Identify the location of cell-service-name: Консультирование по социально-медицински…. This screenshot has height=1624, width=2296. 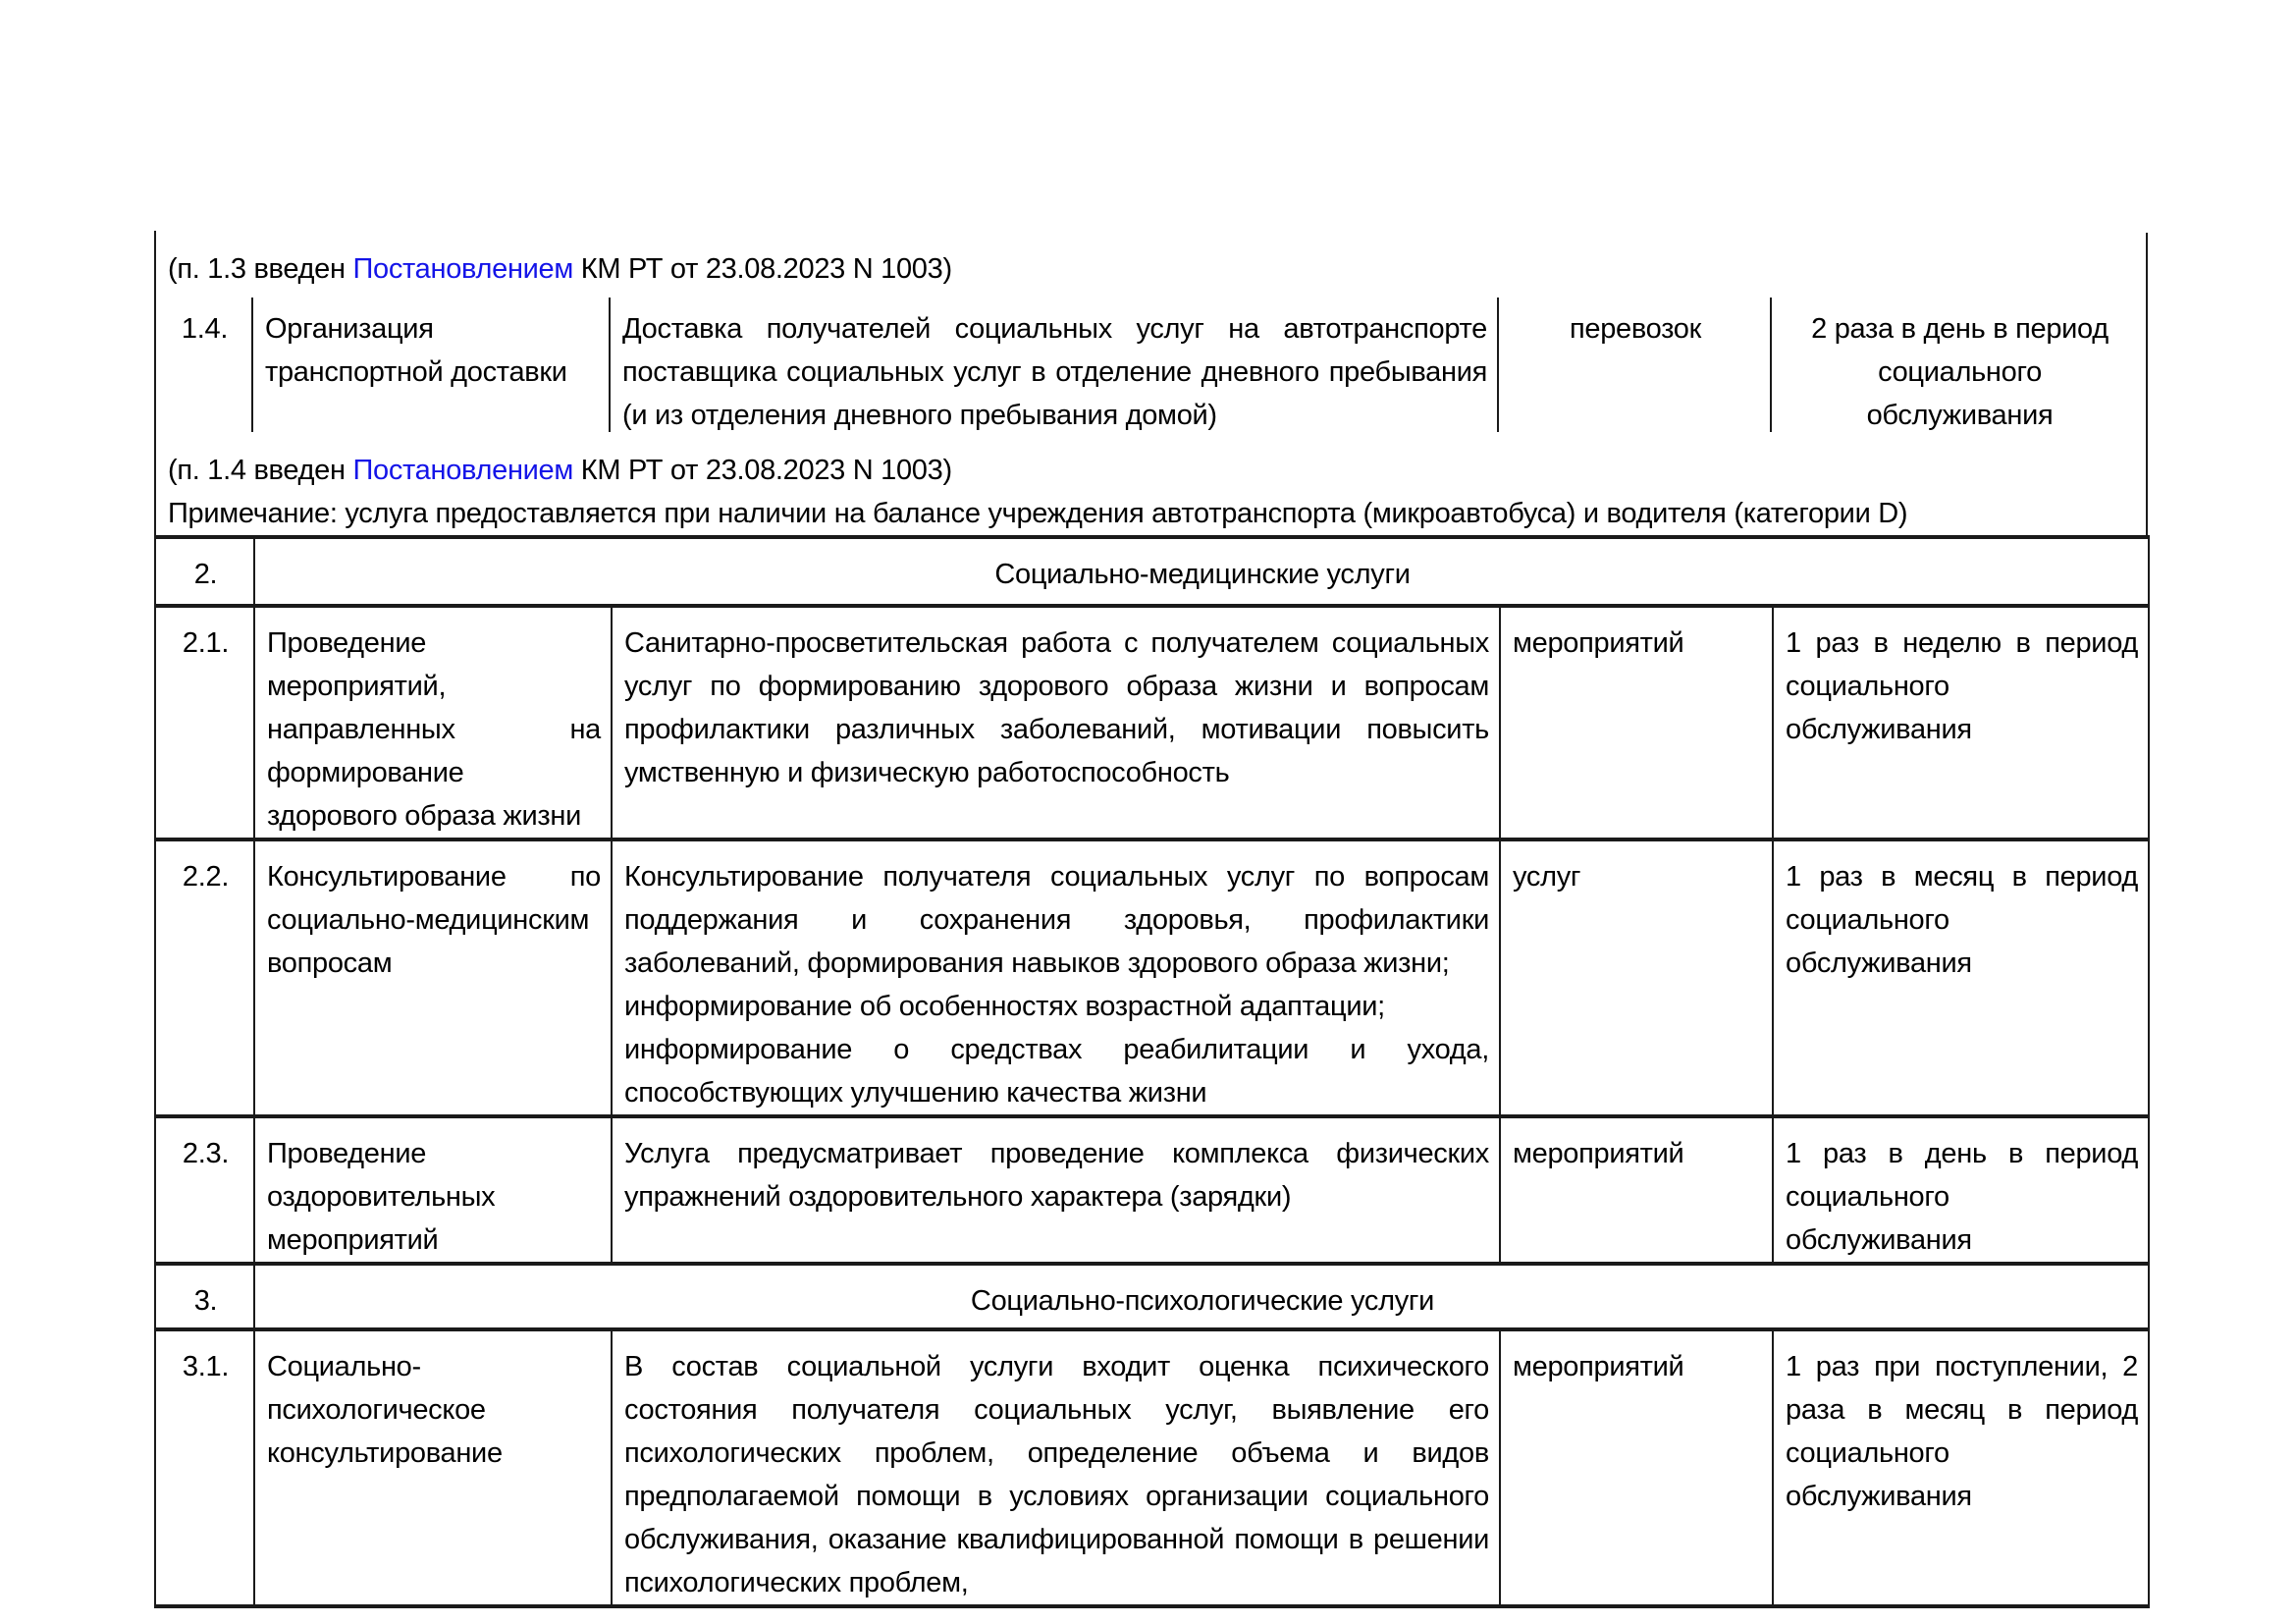
(433, 978).